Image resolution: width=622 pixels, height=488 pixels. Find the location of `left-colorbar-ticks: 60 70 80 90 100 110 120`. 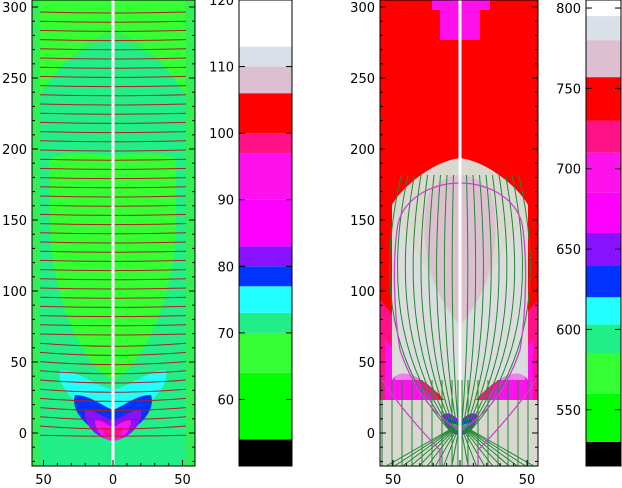

left-colorbar-ticks: 60 70 80 90 100 110 120 is located at coordinates (250, 204).